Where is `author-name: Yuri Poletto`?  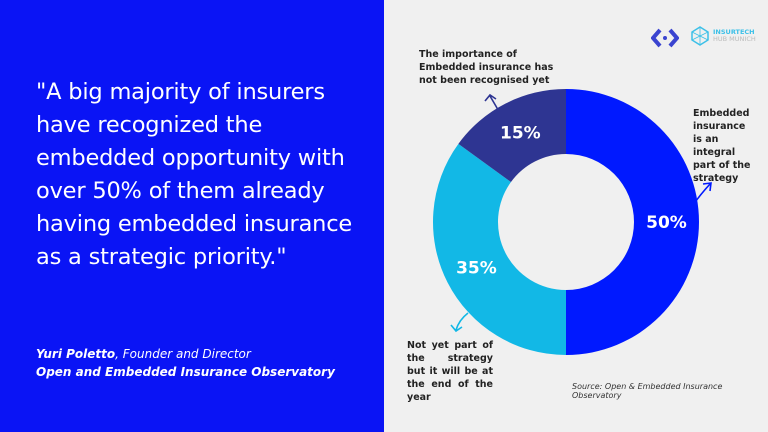
author-name: Yuri Poletto is located at coordinates (76, 354).